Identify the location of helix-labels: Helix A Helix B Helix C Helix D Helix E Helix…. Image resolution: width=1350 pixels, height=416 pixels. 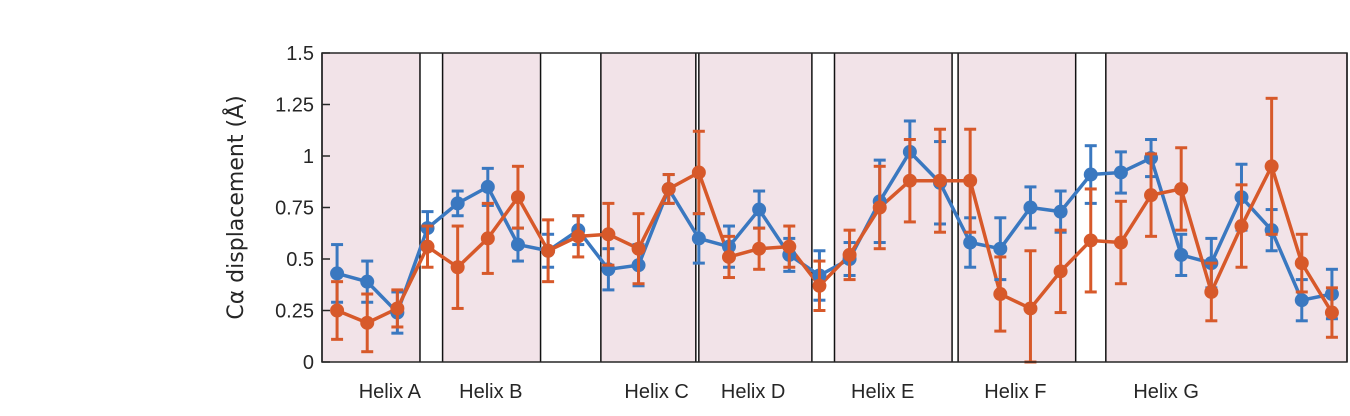
(779, 392).